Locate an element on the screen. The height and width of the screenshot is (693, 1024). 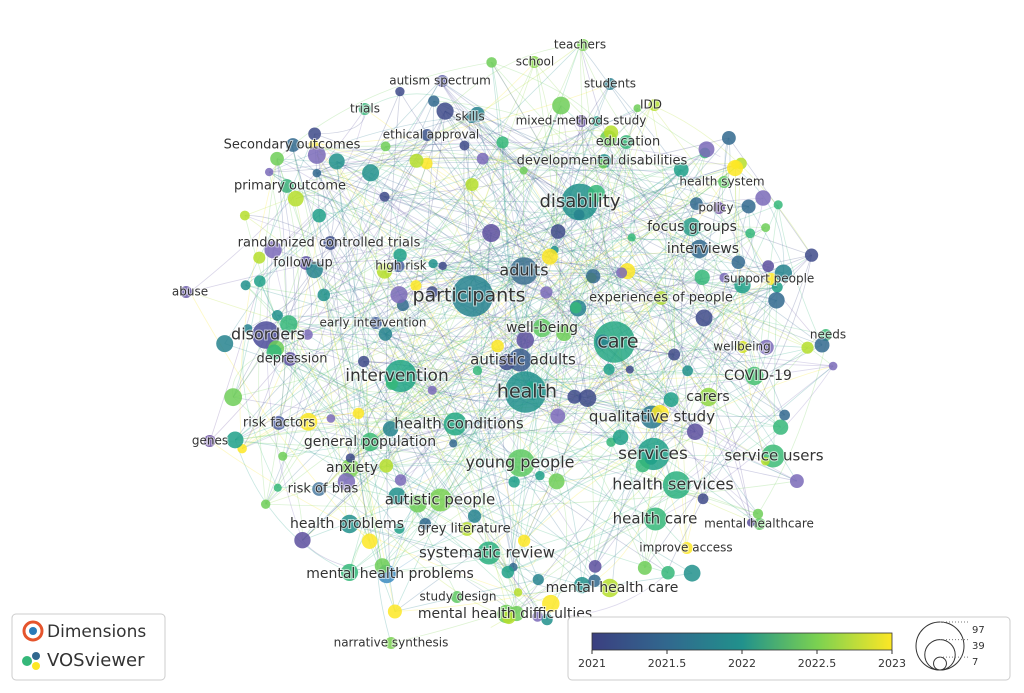
node-label: health conditions is located at coordinates (459, 424).